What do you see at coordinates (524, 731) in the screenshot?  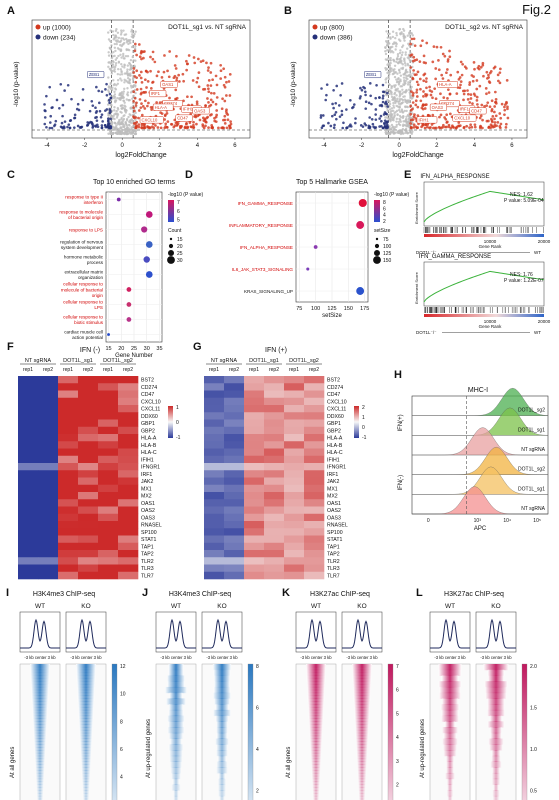 I see `scale-bar` at bounding box center [524, 731].